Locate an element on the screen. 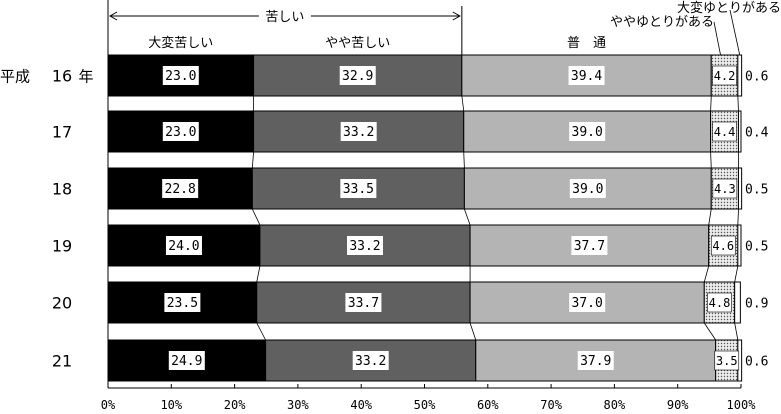  x-tick-label: 90% is located at coordinates (678, 405).